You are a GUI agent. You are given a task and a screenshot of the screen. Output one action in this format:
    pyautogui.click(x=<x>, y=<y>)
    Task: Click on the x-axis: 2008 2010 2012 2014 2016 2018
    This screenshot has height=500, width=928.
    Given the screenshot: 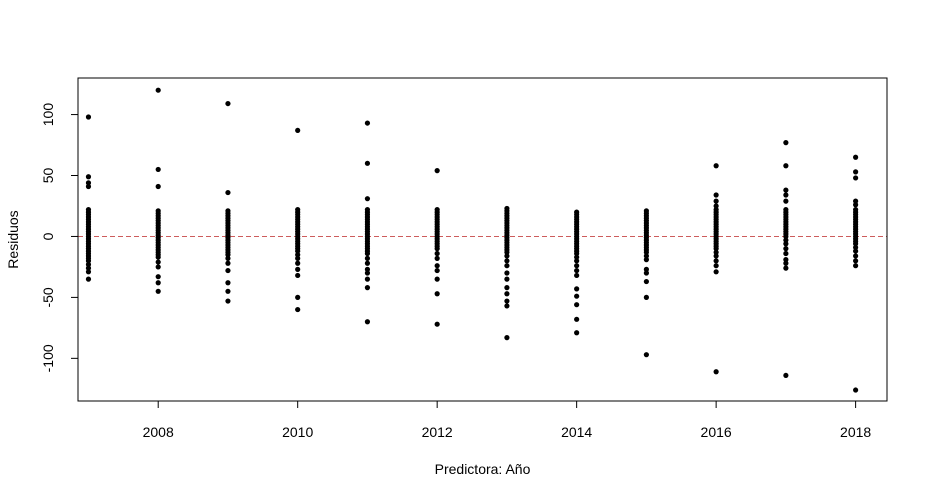 What is the action you would take?
    pyautogui.click(x=507, y=420)
    